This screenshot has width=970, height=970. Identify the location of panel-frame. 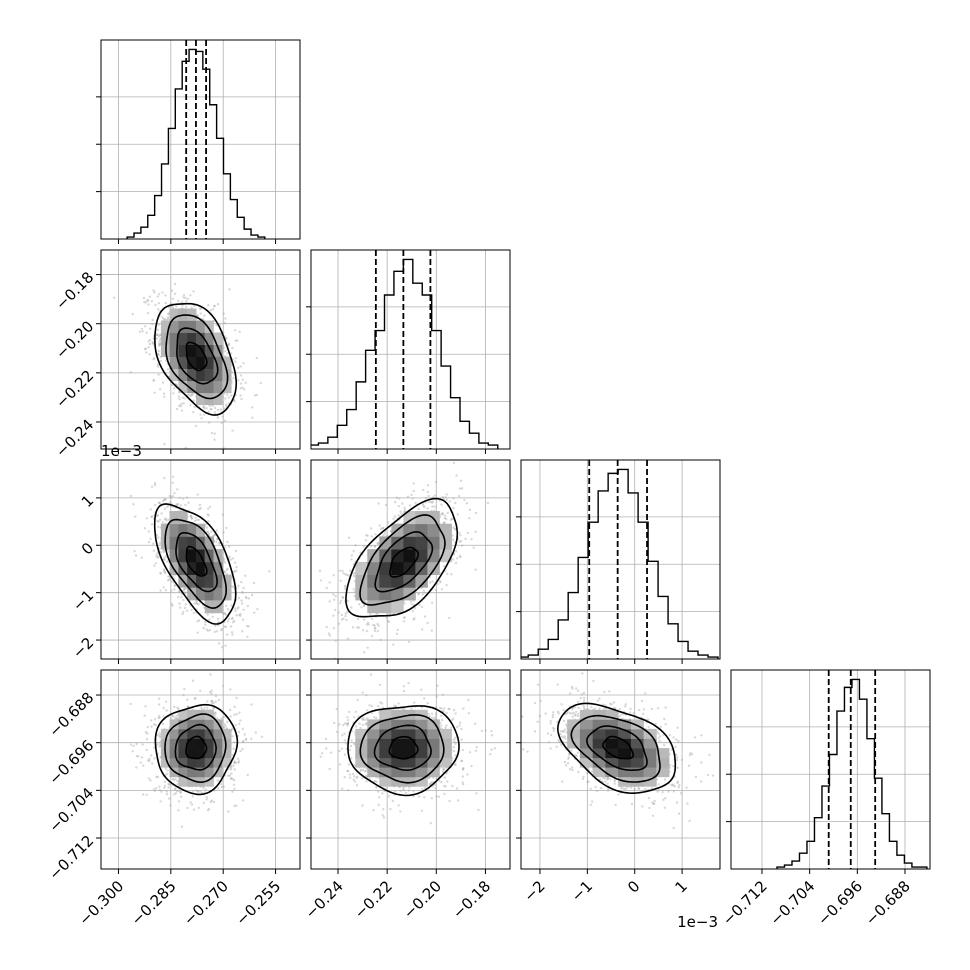
(620, 559).